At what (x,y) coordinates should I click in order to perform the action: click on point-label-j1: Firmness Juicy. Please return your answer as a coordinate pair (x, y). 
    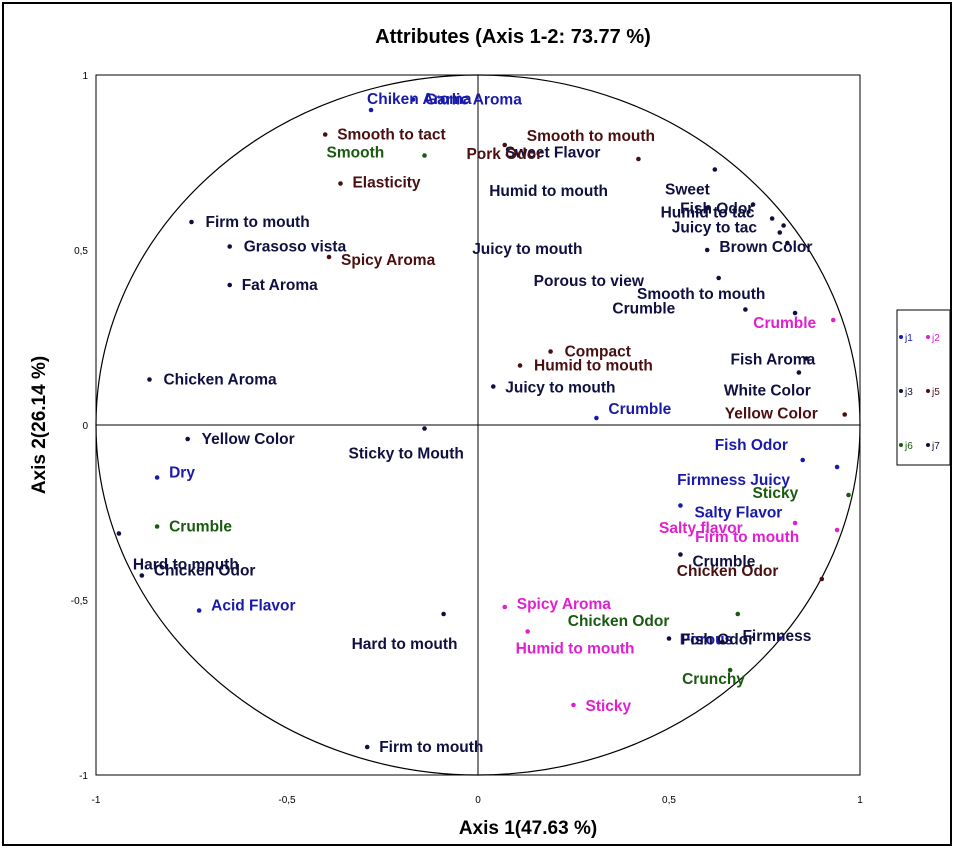
    Looking at the image, I should click on (733, 480).